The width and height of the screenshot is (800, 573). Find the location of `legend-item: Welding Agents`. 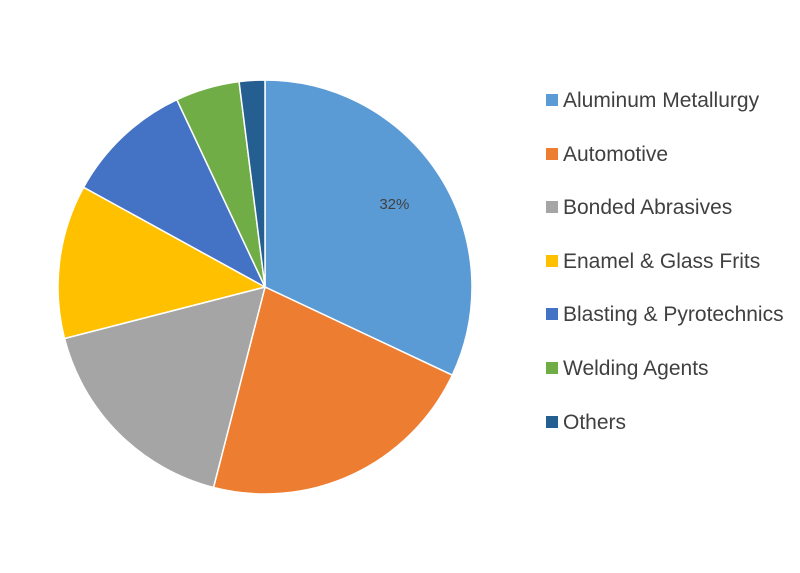

legend-item: Welding Agents is located at coordinates (668, 368).